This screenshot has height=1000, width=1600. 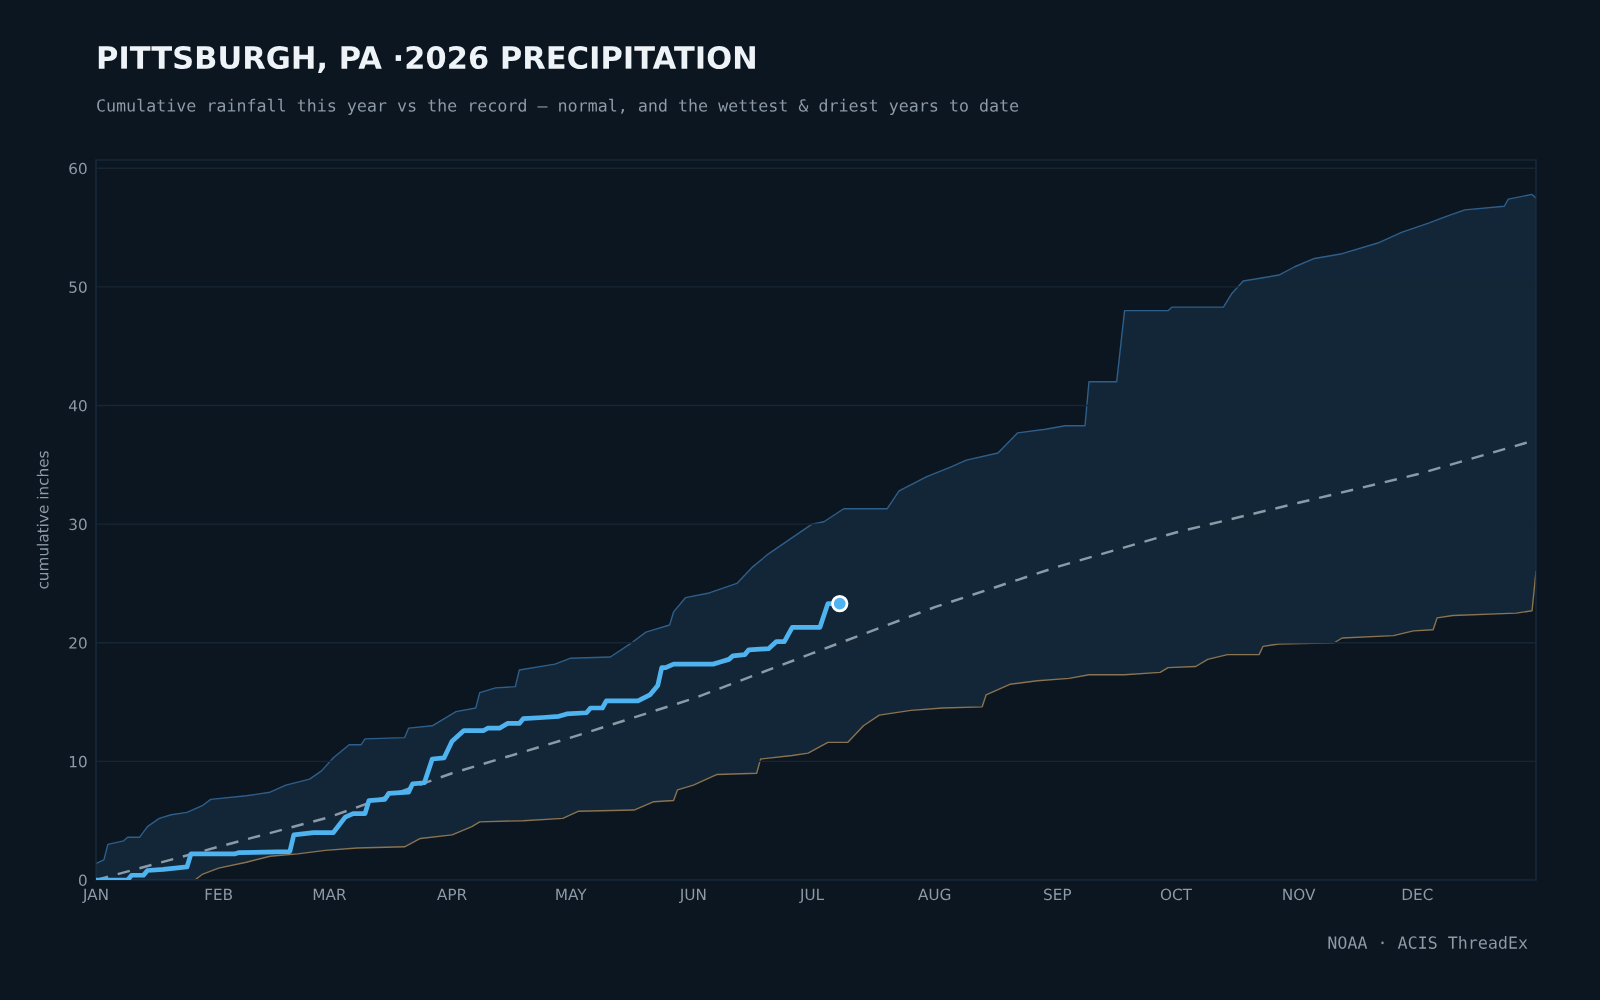 What do you see at coordinates (1417, 894) in the screenshot?
I see `x-tick-label: DEC` at bounding box center [1417, 894].